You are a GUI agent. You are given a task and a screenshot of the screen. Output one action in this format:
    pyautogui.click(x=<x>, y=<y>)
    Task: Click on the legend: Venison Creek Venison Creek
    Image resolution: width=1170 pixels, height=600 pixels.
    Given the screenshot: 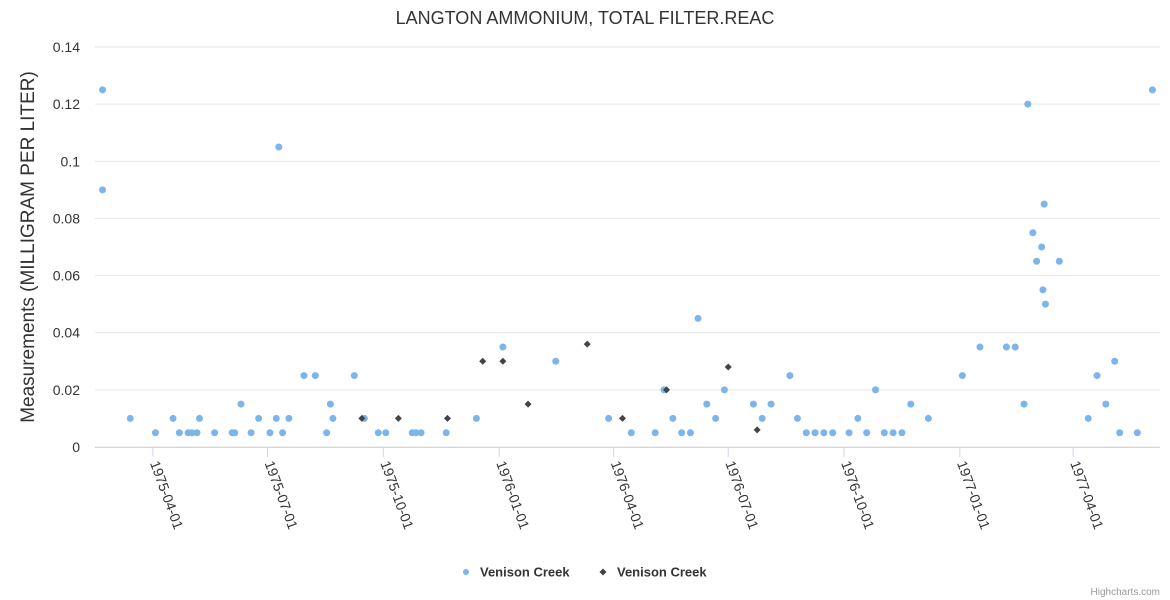 What is the action you would take?
    pyautogui.click(x=585, y=572)
    